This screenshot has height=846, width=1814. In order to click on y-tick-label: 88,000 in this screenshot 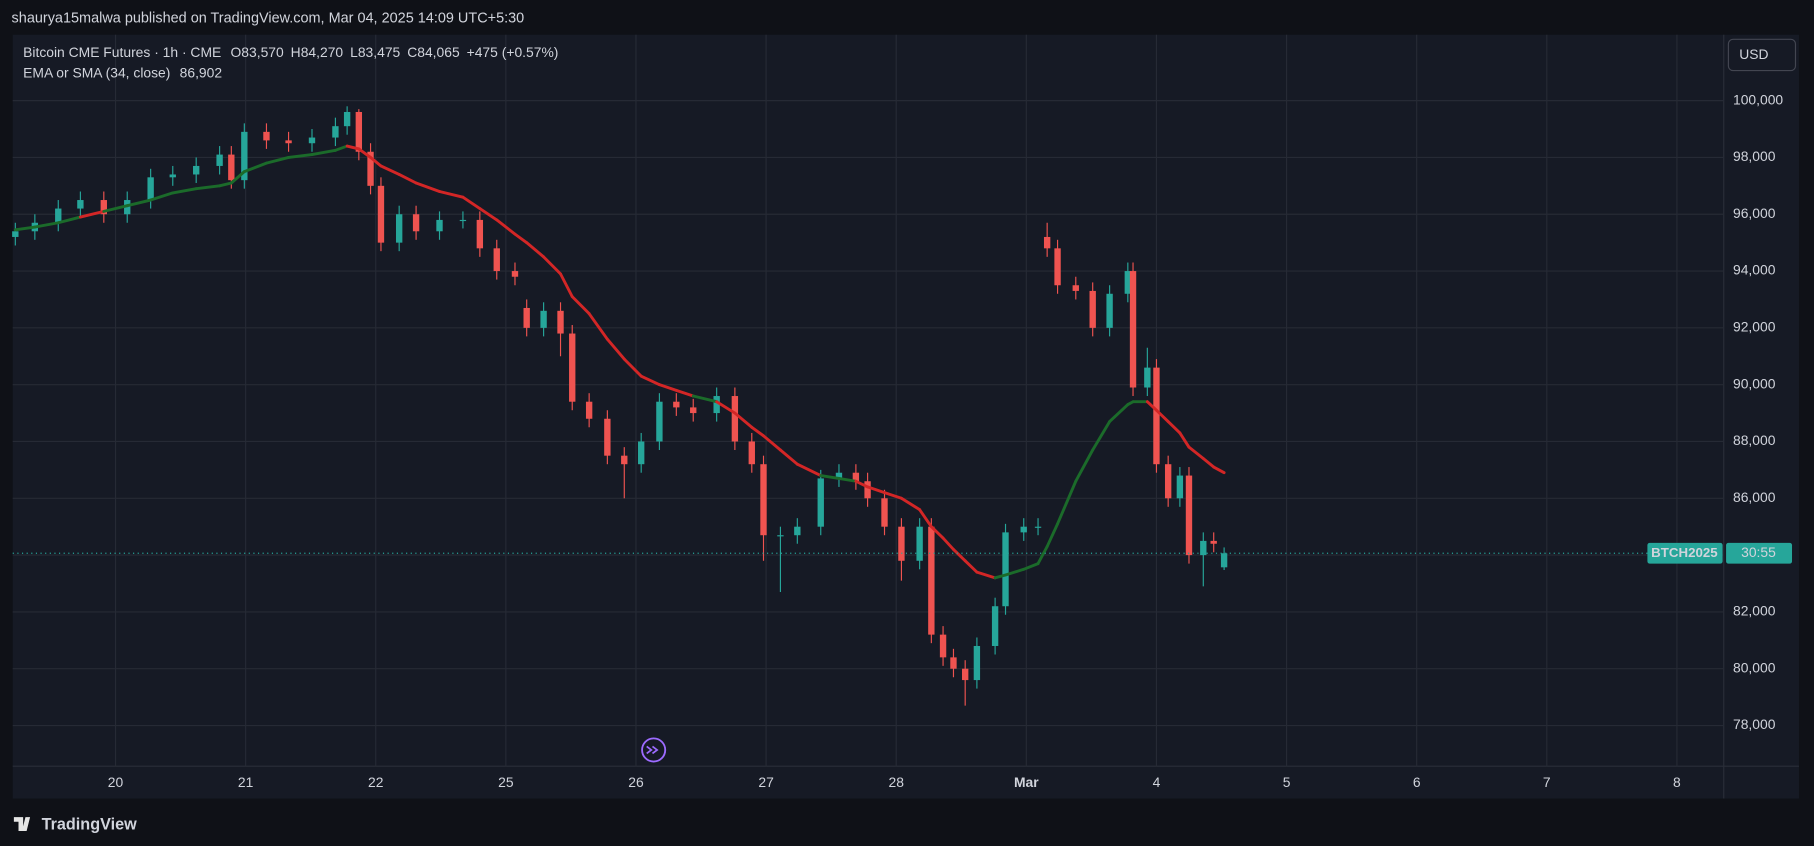, I will do `click(1754, 440)`.